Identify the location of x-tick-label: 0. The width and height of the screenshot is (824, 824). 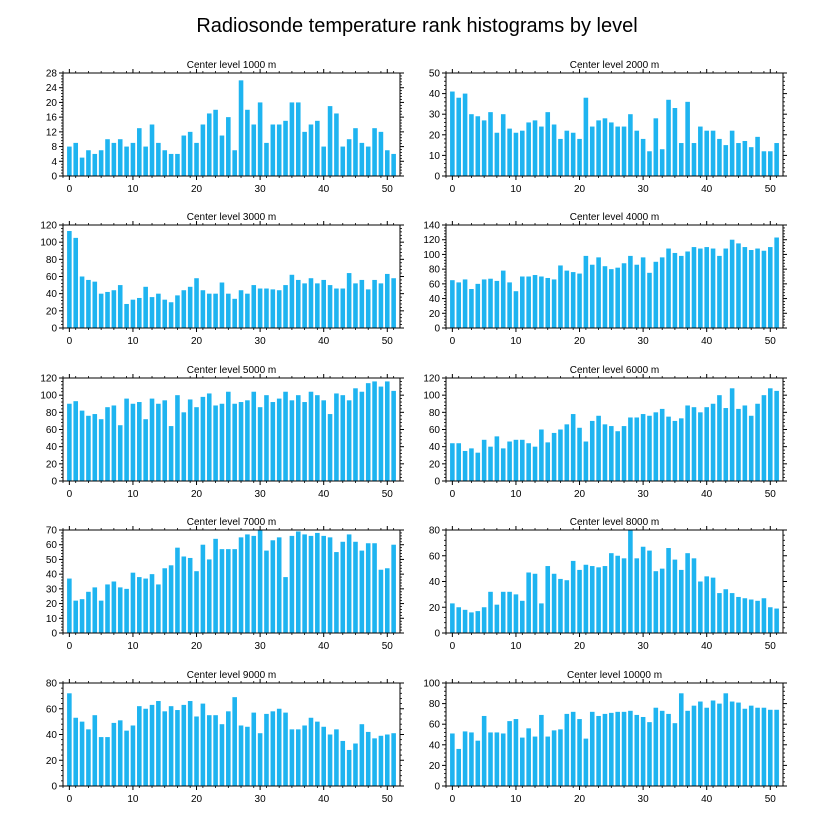
(70, 646).